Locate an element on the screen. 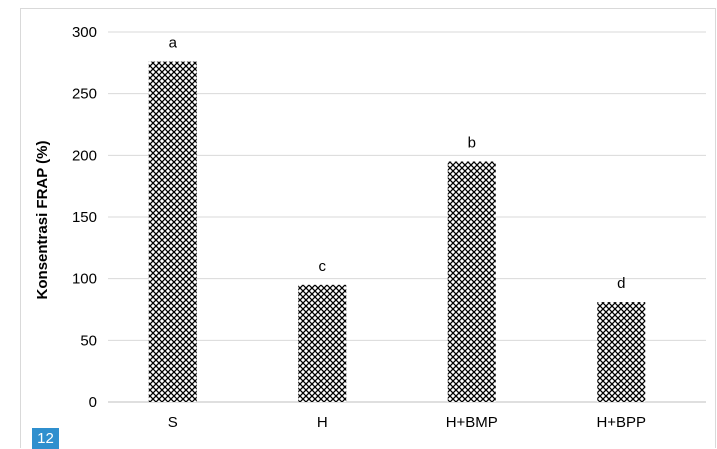 Image resolution: width=717 pixels, height=449 pixels. y-tick-label: 250 is located at coordinates (84, 94).